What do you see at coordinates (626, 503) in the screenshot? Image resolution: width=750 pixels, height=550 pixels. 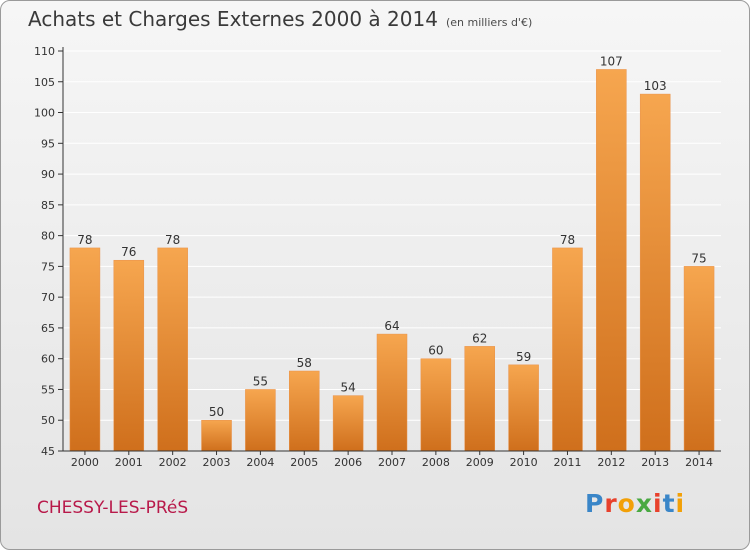 I see `brand-letter: o` at bounding box center [626, 503].